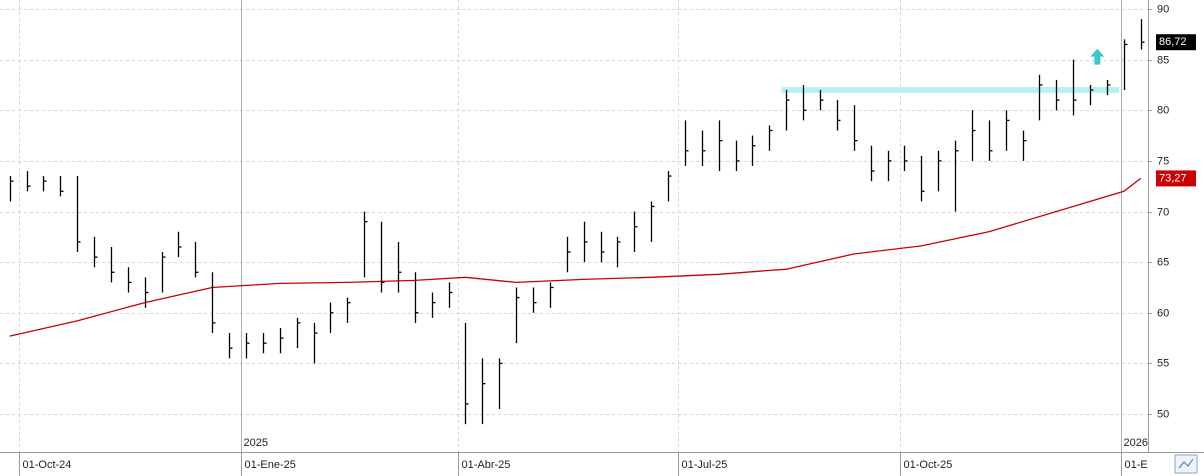 The image size is (1204, 476). Describe the element at coordinates (1163, 363) in the screenshot. I see `y-tick-label: 55` at that location.